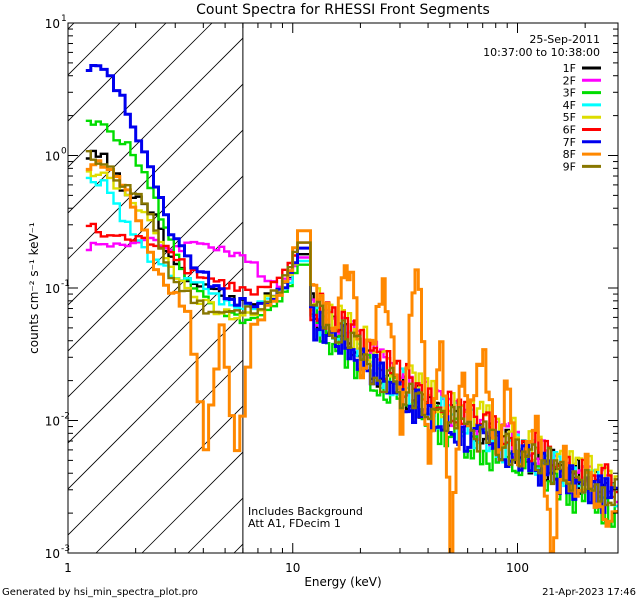 This screenshot has height=600, width=640. I want to click on x-tick-labels: 1 10 100, so click(296, 568).